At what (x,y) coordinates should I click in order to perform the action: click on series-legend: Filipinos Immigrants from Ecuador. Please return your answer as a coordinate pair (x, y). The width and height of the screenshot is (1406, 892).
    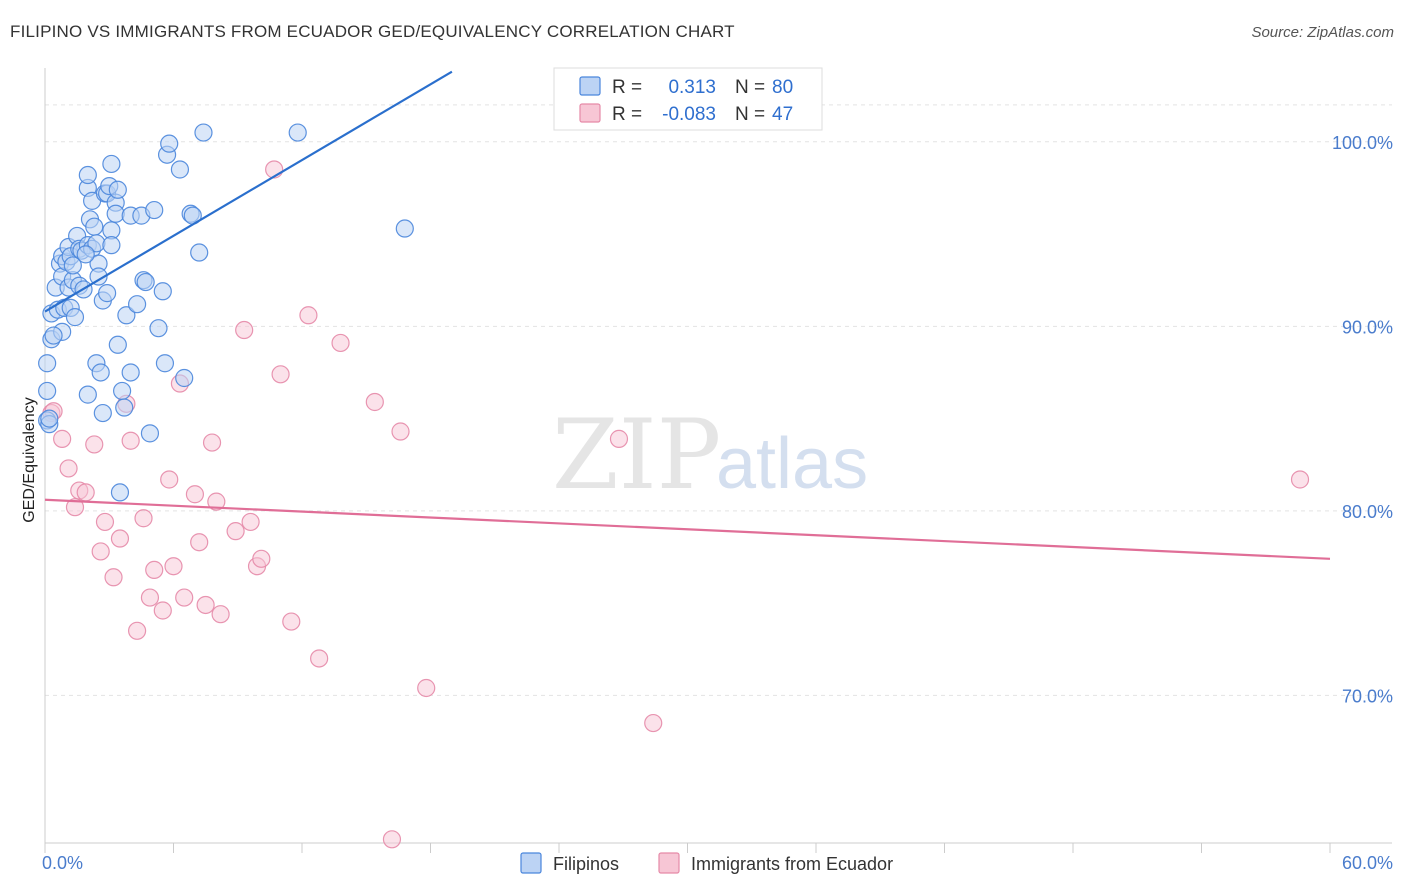
    Looking at the image, I should click on (706, 863).